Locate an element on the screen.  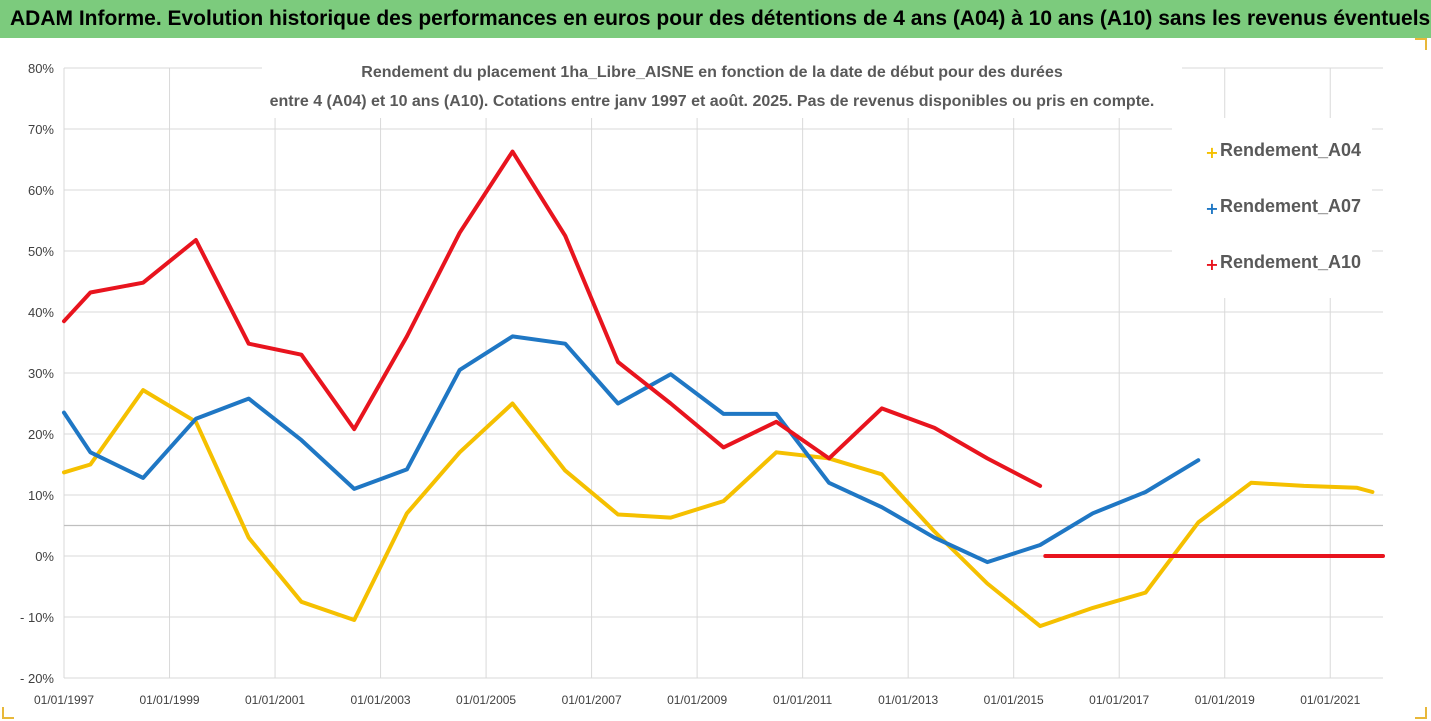
y-tick-label: 10% is located at coordinates (41, 495).